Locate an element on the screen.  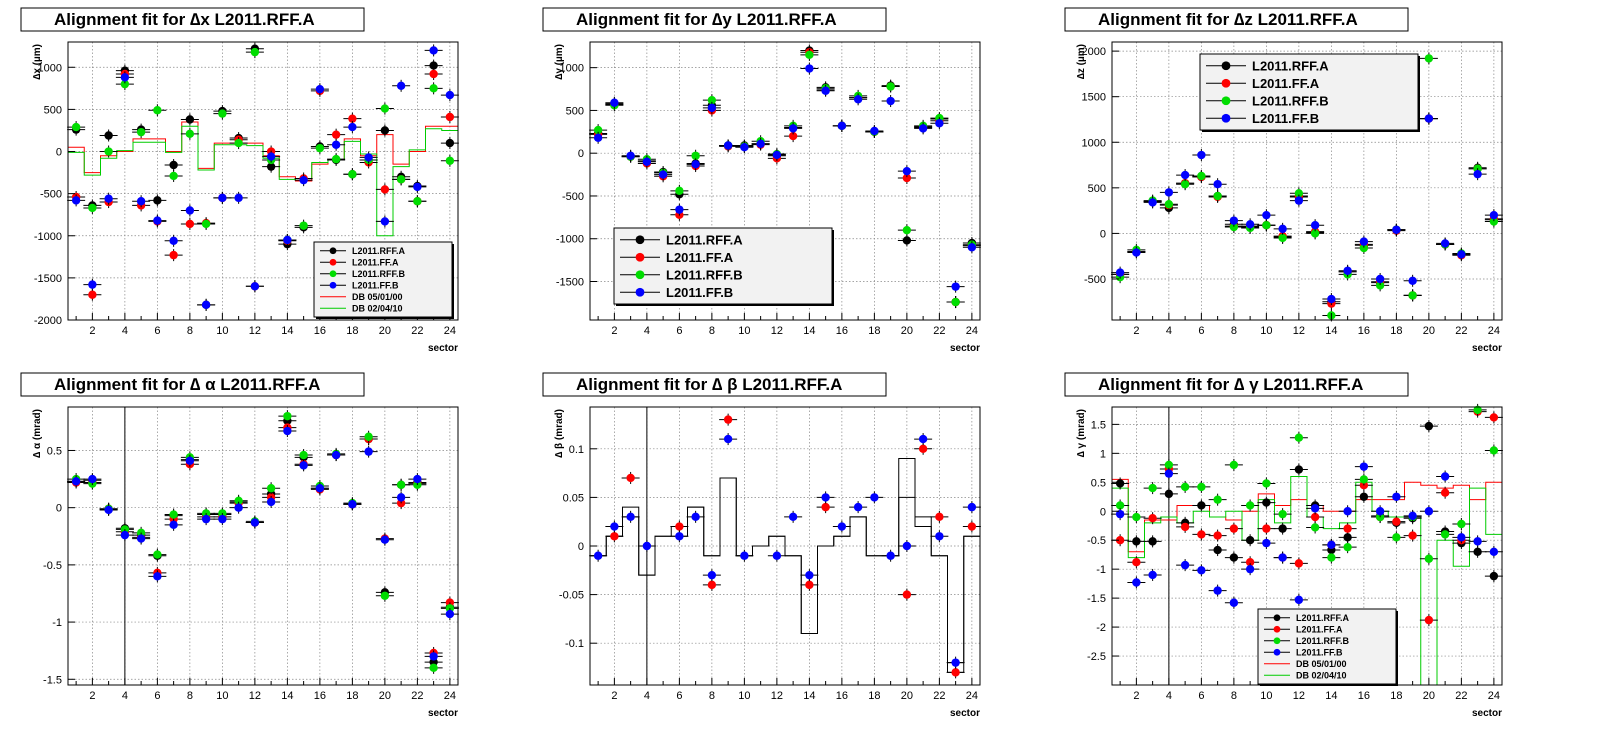
legend-label: L2011.RFF.B is located at coordinates (379, 274).